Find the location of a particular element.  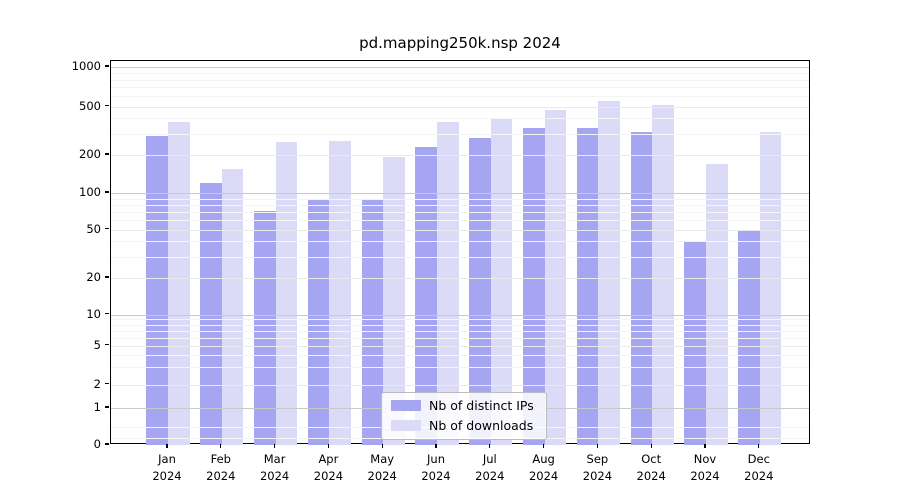

x-tick-mark-aug is located at coordinates (543, 446).